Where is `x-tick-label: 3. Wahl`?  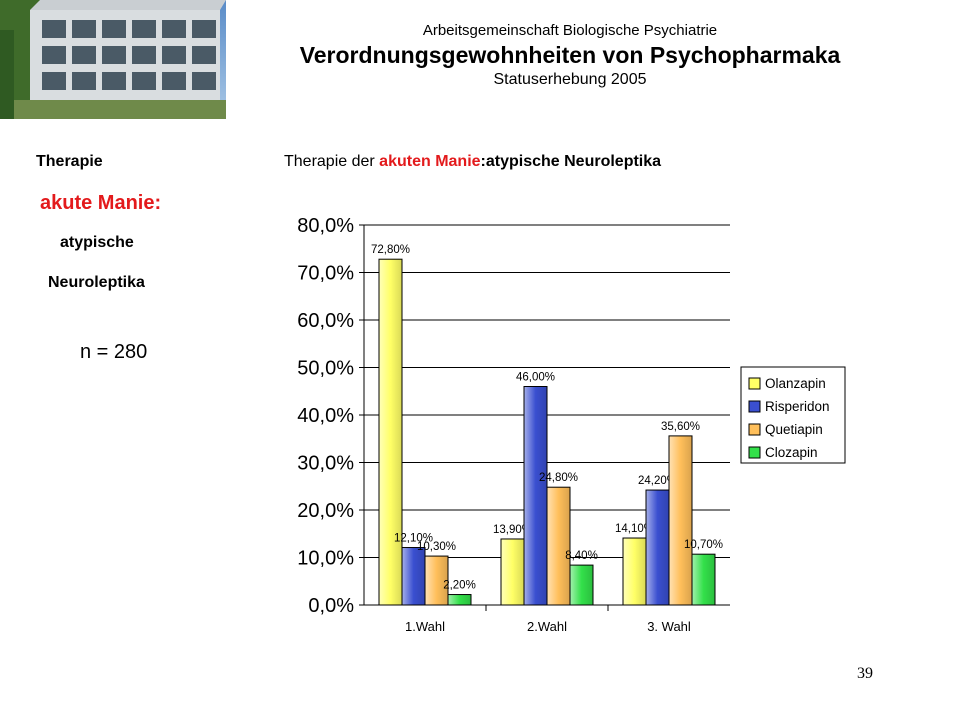 x-tick-label: 3. Wahl is located at coordinates (669, 626).